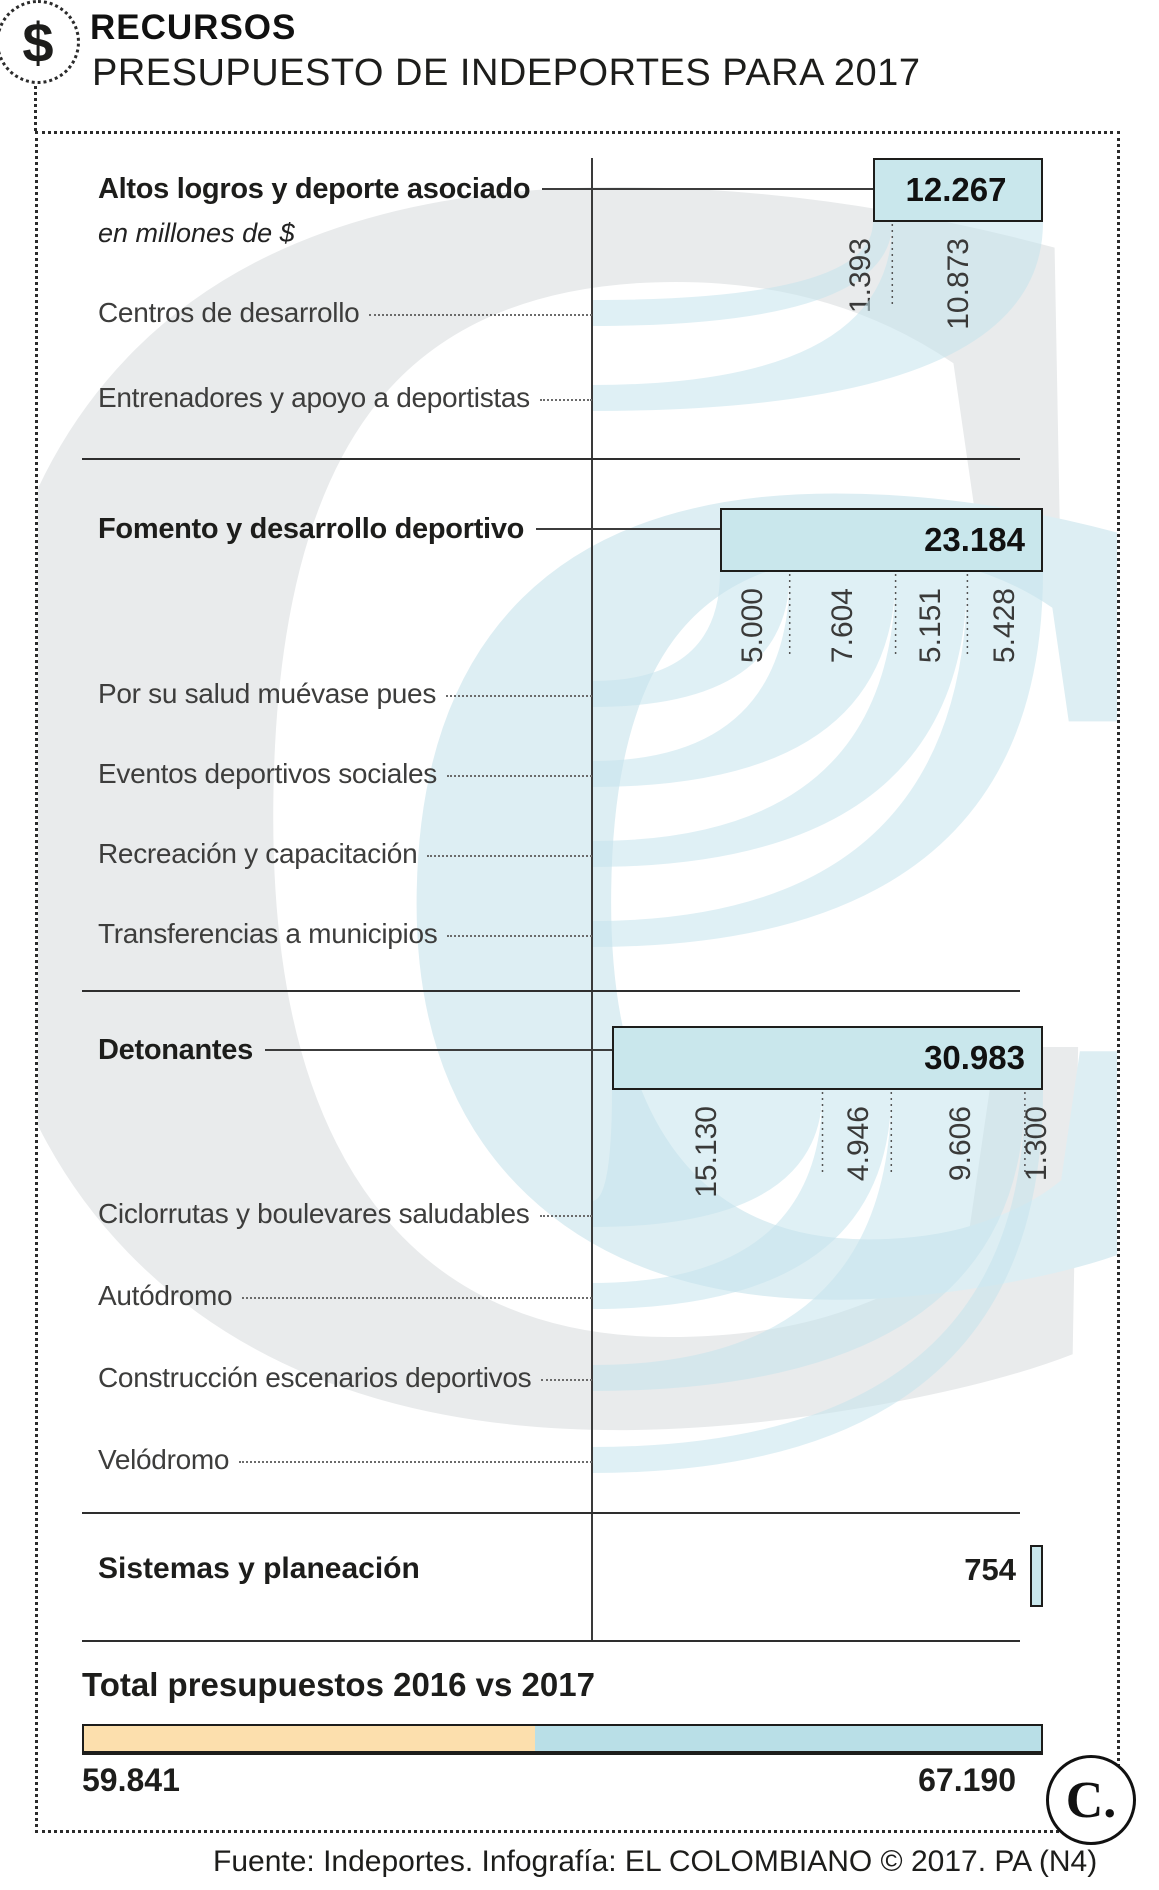 Image resolution: width=1159 pixels, height=1890 pixels. What do you see at coordinates (175, 1049) in the screenshot?
I see `section-title: Detonantes` at bounding box center [175, 1049].